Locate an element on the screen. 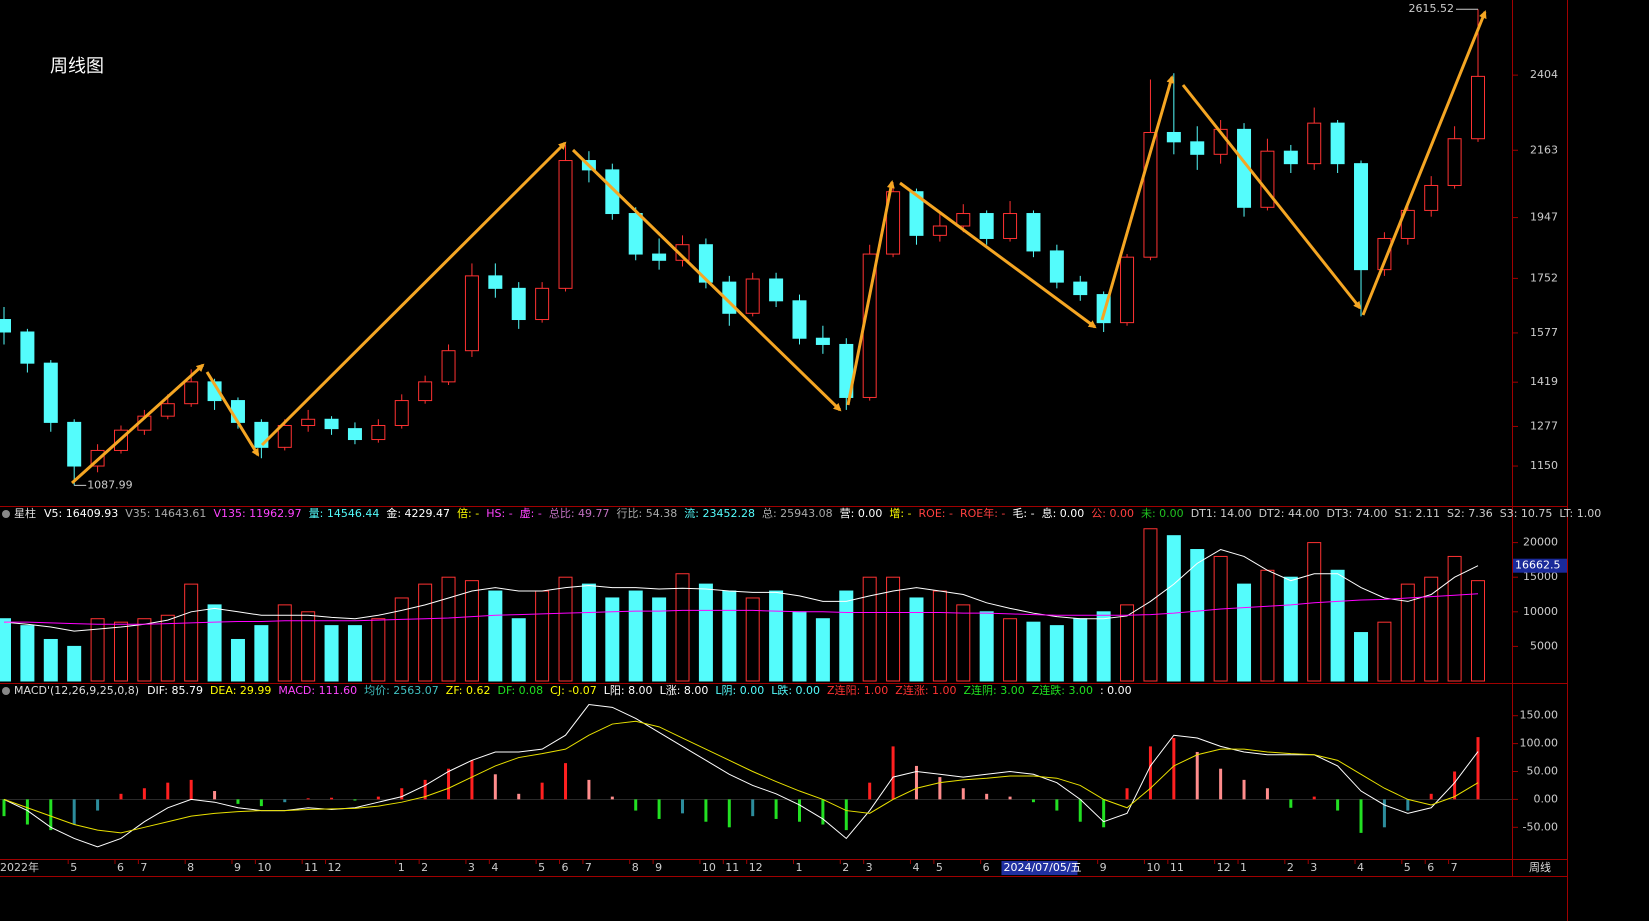 This screenshot has height=921, width=1649. indicator-value: 增: - is located at coordinates (900, 513).